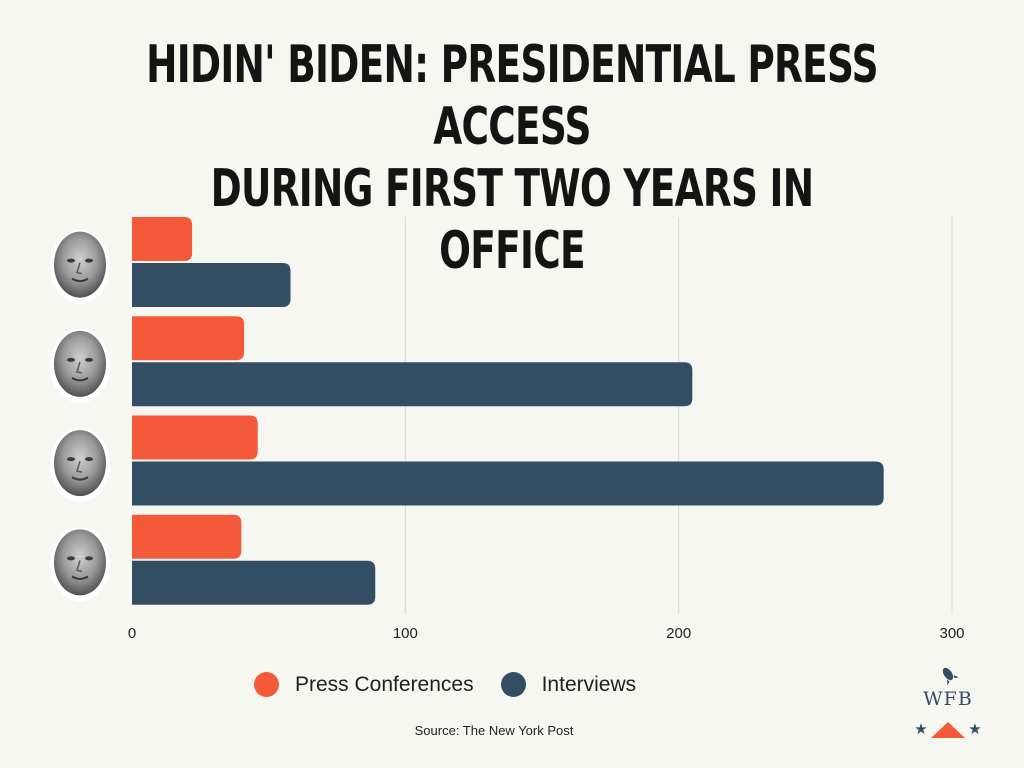  Describe the element at coordinates (188, 338) in the screenshot. I see `bar-trump-press-conferences` at that location.